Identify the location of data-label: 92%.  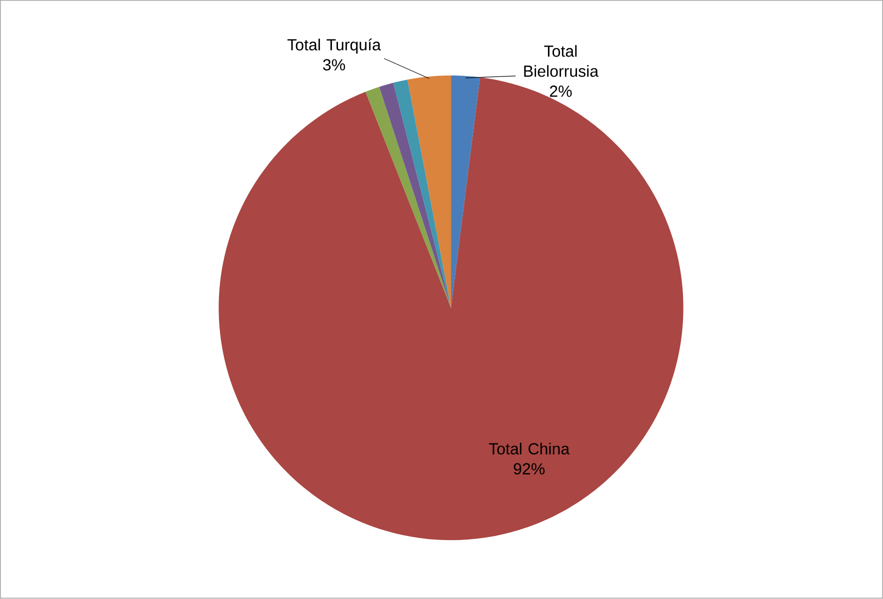
(529, 469).